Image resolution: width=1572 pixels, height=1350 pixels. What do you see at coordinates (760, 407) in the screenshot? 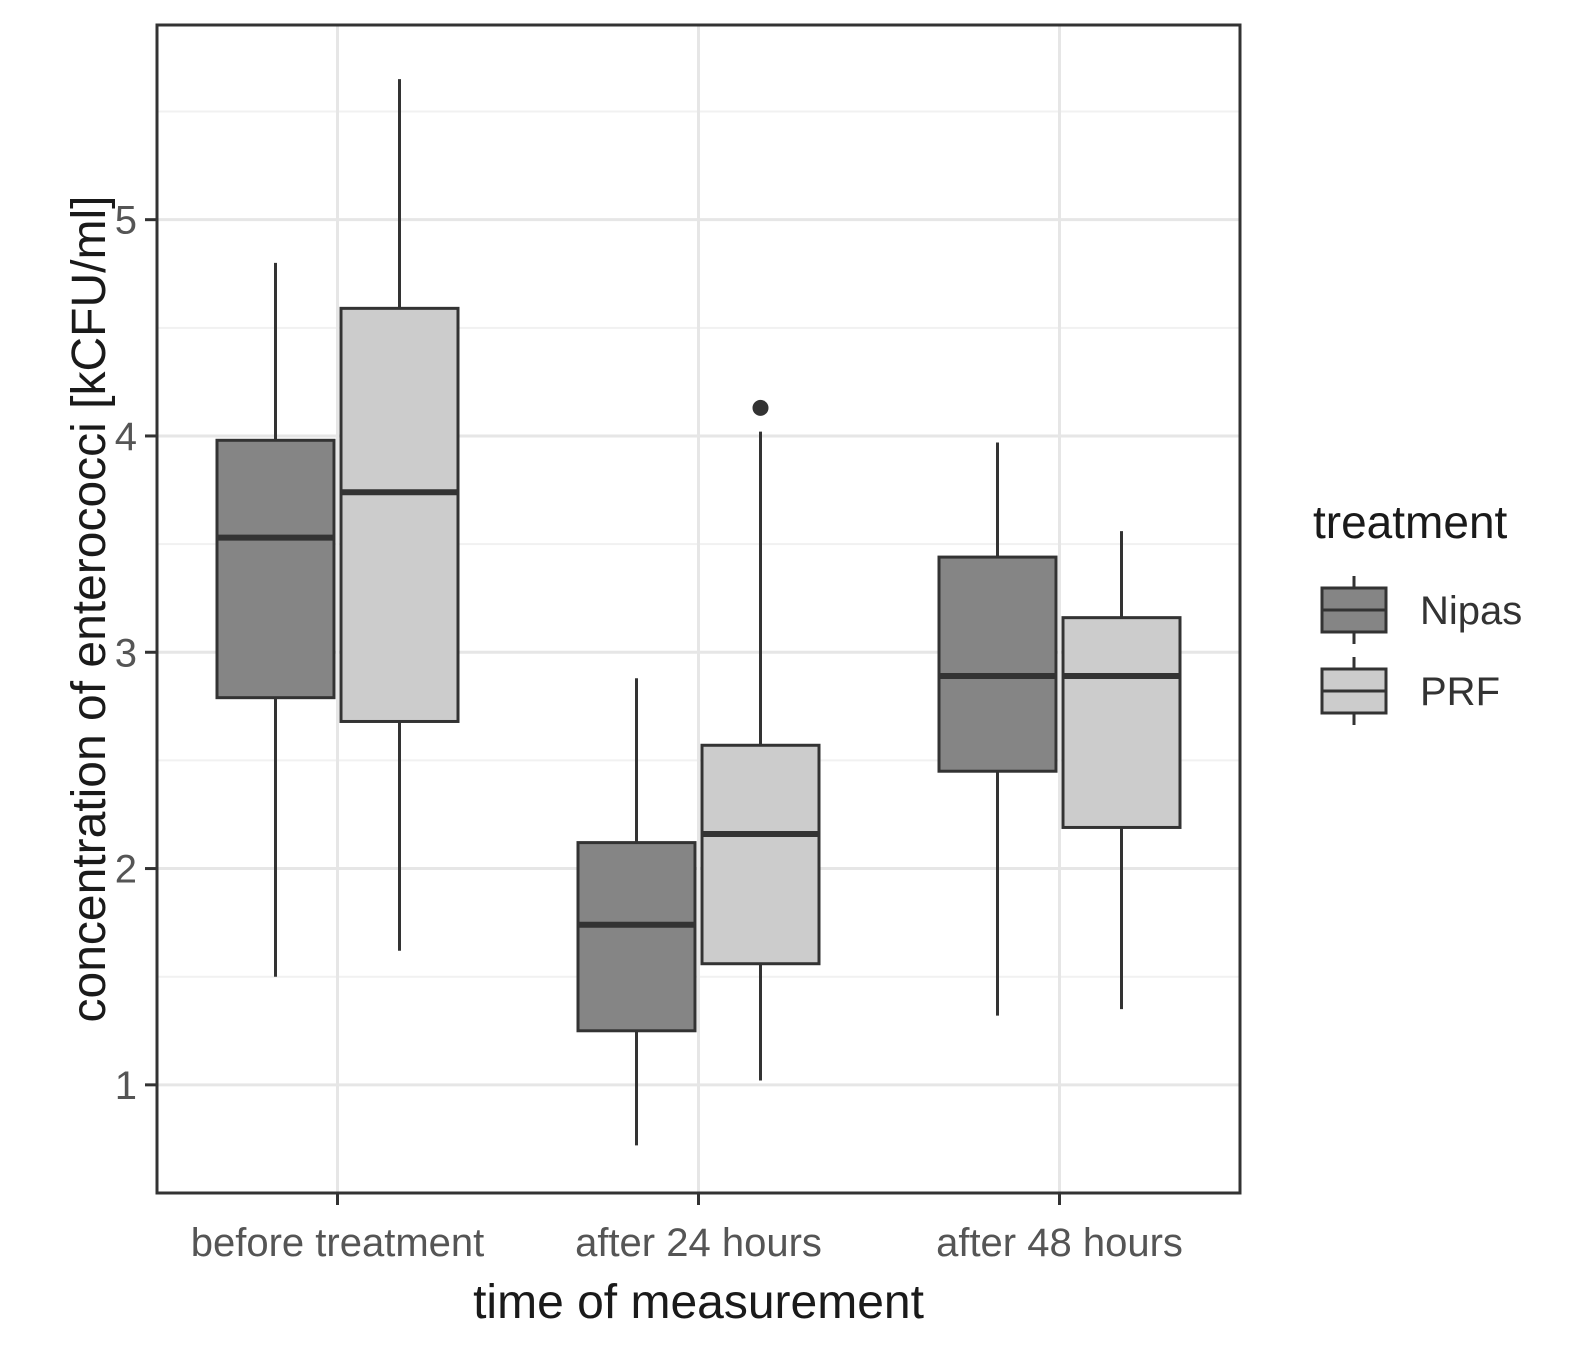
I see `outlier-point` at bounding box center [760, 407].